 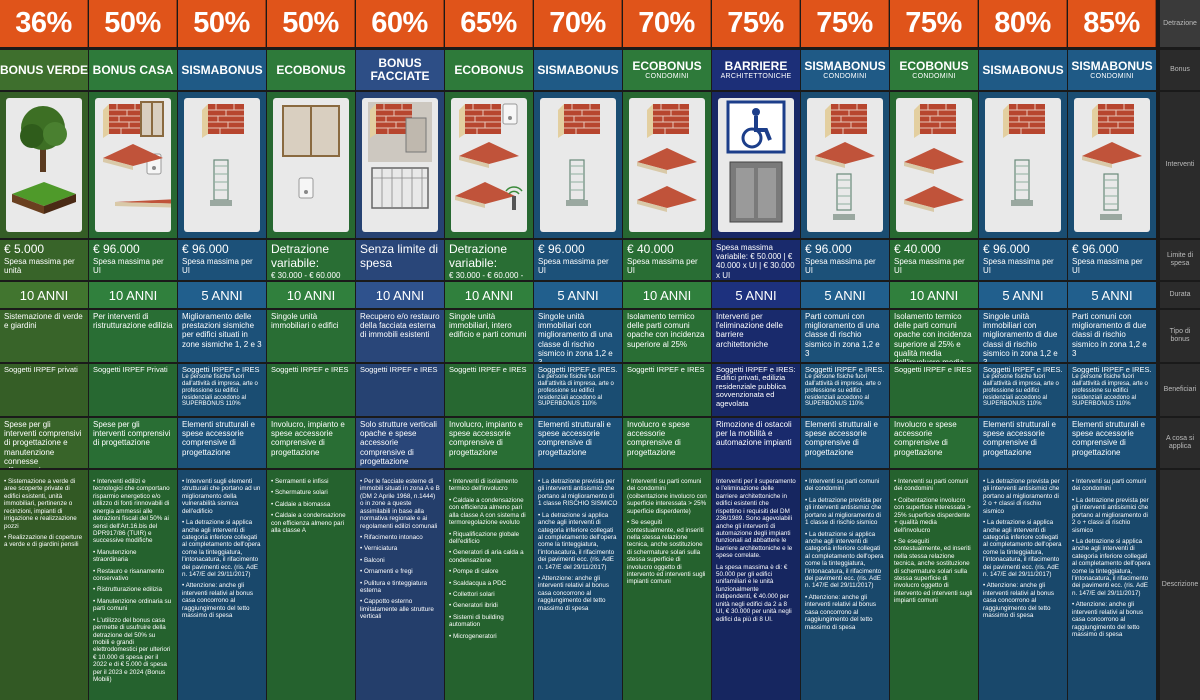 I want to click on detrazione-percent: 65%, so click(x=489, y=23).